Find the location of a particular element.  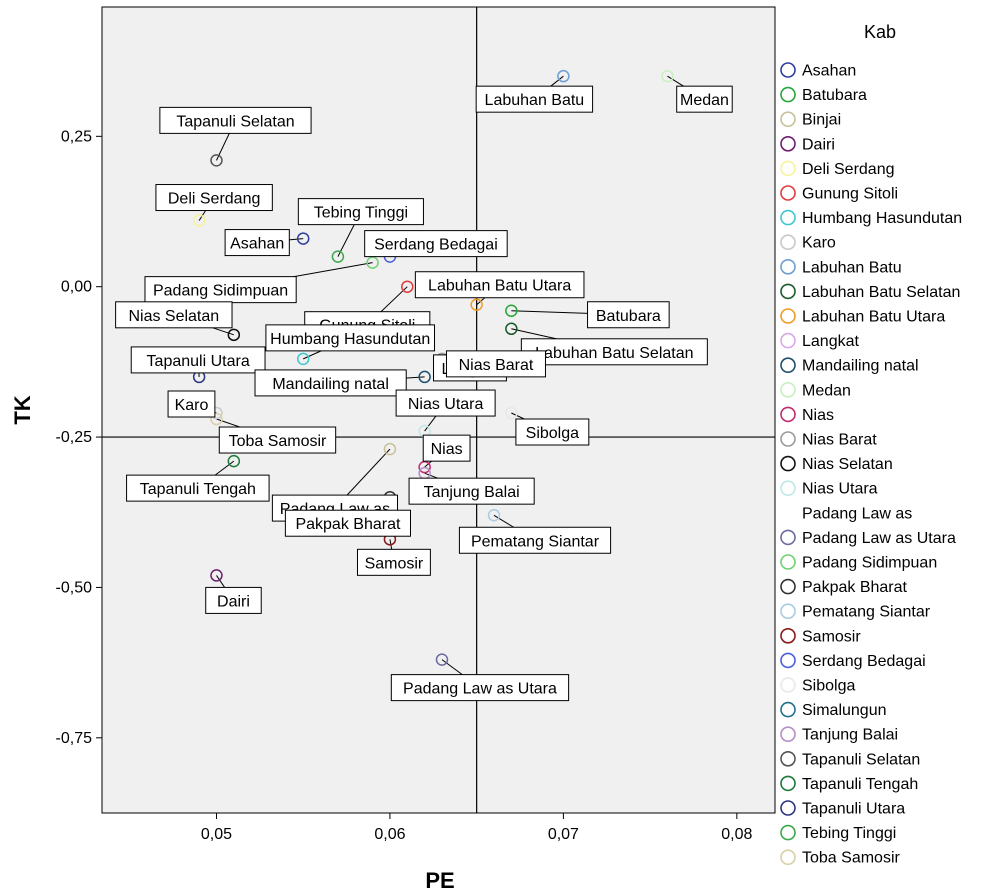

point-label: Toba Samosir is located at coordinates (278, 441).